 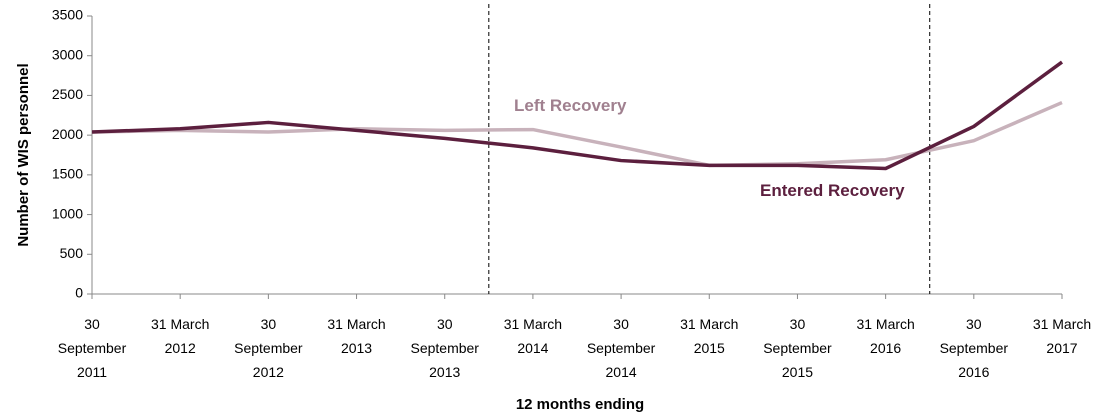 I want to click on y-tick-label: 1000, so click(x=67, y=213).